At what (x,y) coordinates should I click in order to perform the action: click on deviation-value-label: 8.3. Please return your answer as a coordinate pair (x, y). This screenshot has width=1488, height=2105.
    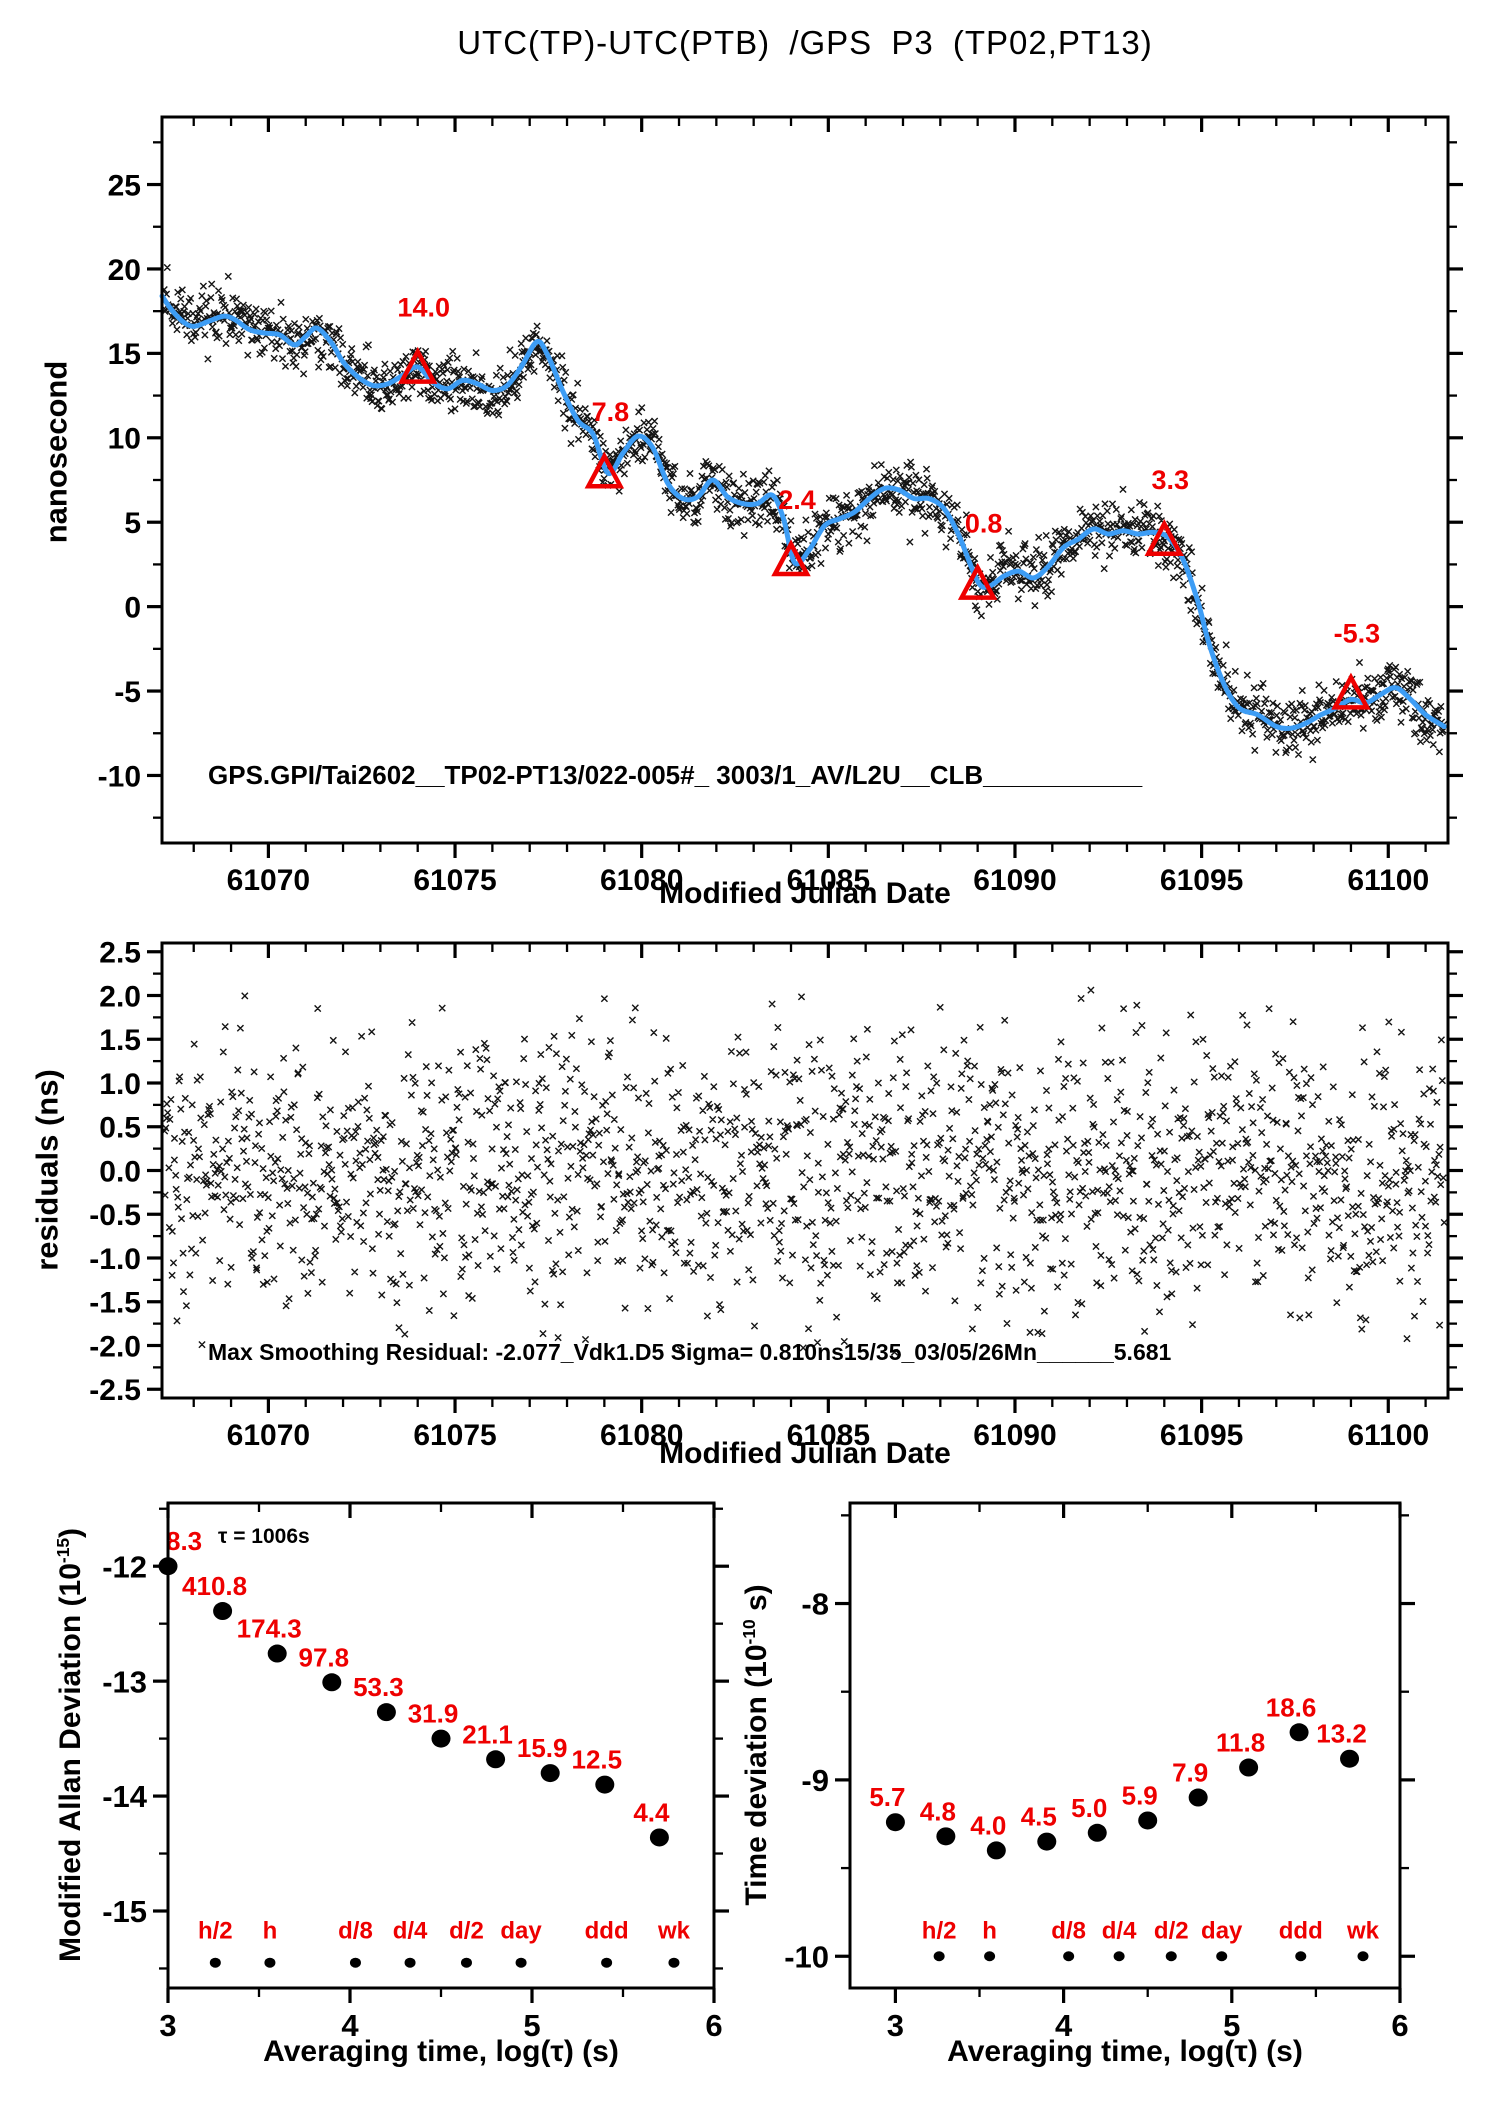
    Looking at the image, I should click on (184, 1541).